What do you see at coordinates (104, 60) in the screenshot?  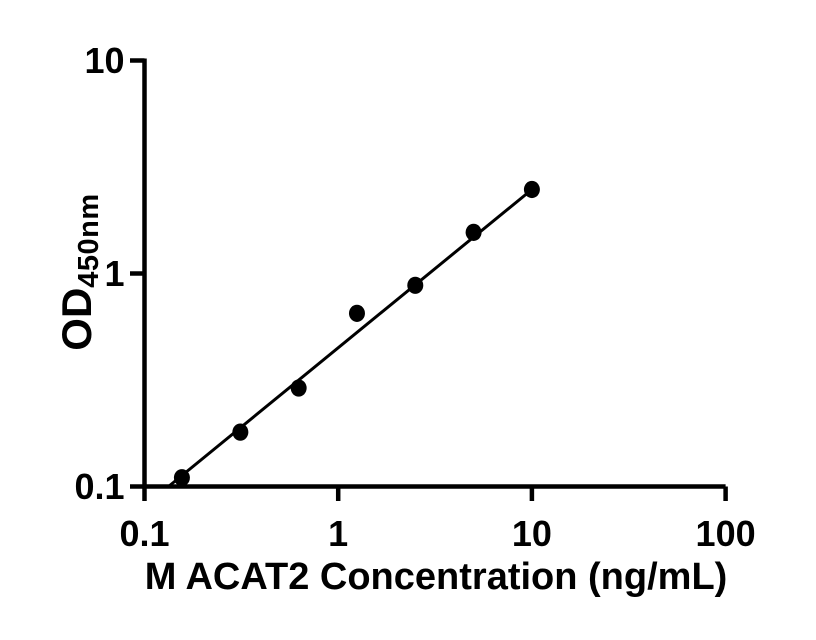 I see `y-axis-tick-label: 10` at bounding box center [104, 60].